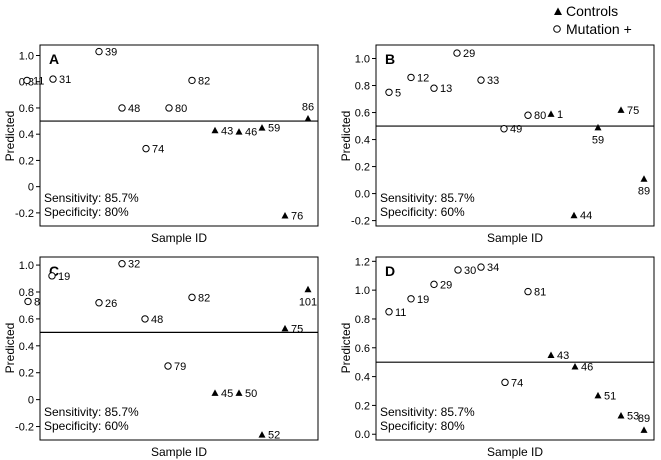 Image resolution: width=661 pixels, height=460 pixels. Describe the element at coordinates (297, 217) in the screenshot. I see `point-label: 76` at that location.